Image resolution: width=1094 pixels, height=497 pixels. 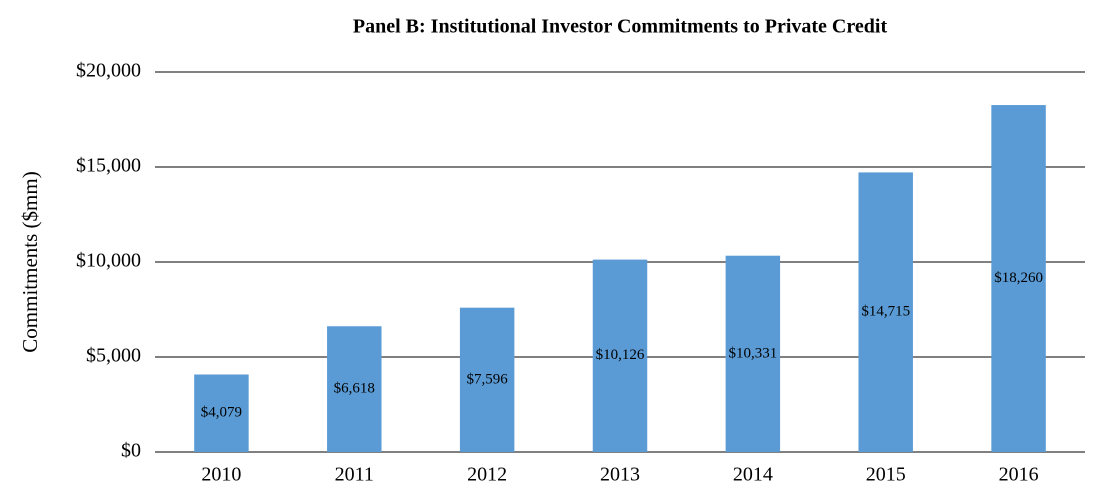 I want to click on y-tick-label: $15,000, so click(x=108, y=166).